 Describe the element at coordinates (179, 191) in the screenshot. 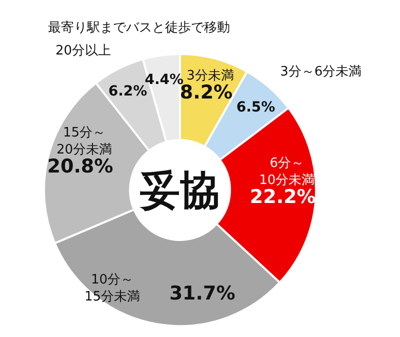

I see `text: 妥協` at that location.